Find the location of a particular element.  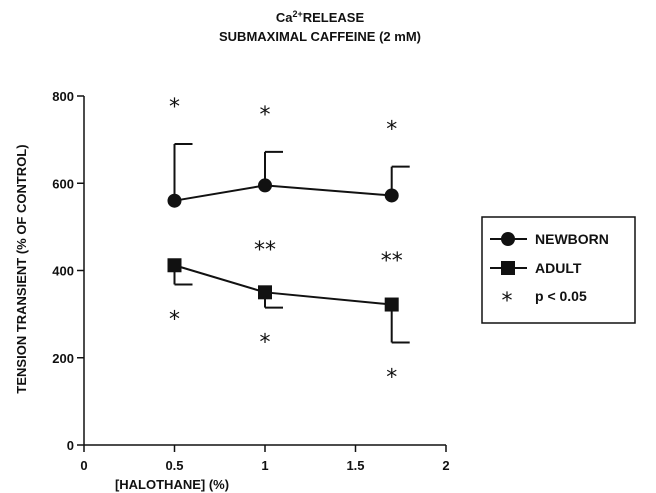

y-tick-label: 0 is located at coordinates (70, 445).